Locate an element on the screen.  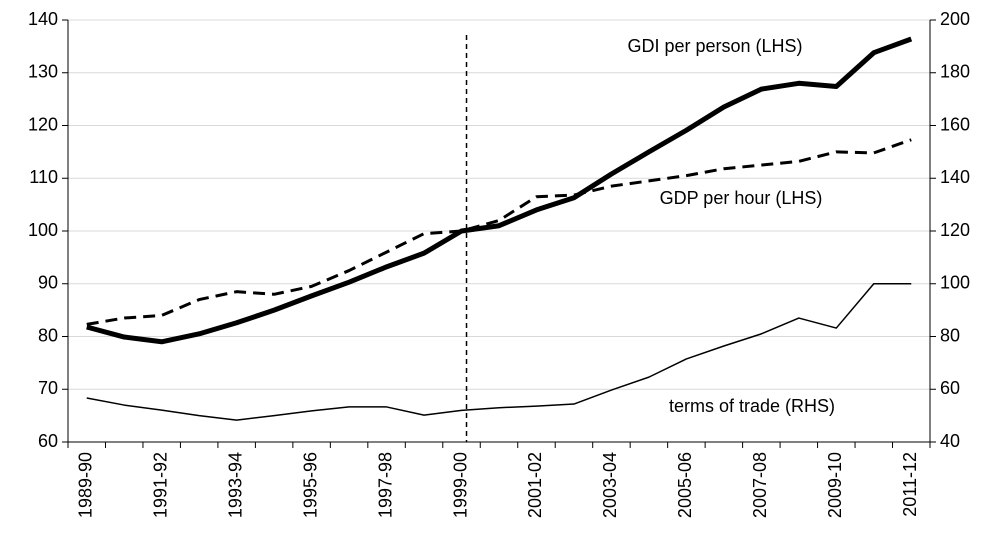
x-tick-label: 2009-10 is located at coordinates (835, 485).